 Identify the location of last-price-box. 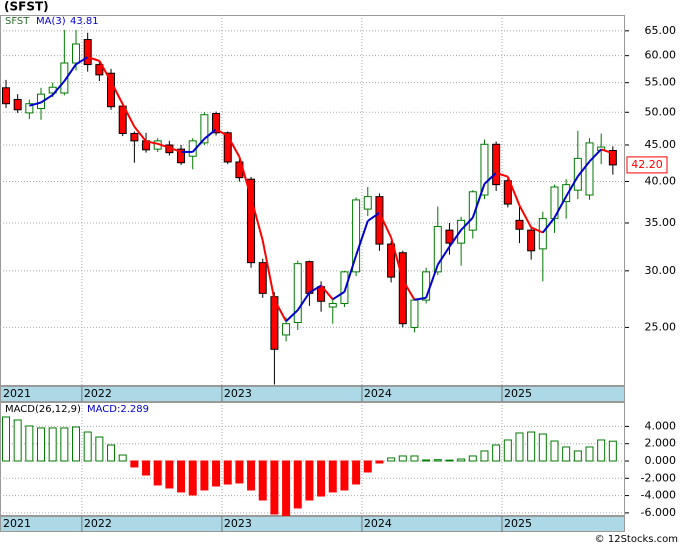
(647, 165).